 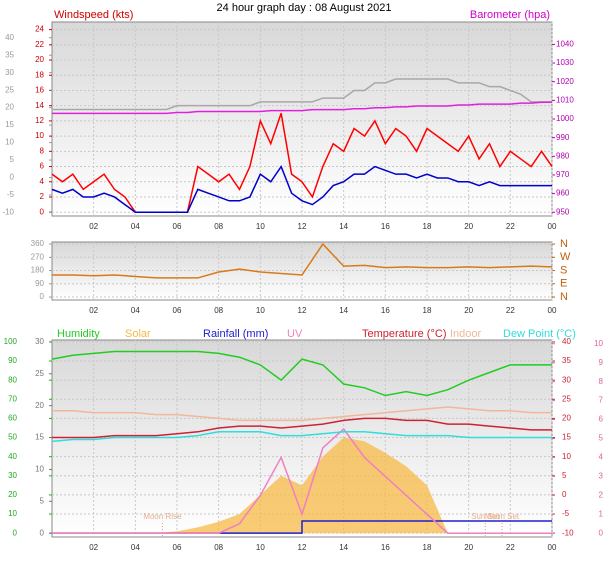 What do you see at coordinates (12, 475) in the screenshot?
I see `y-tick-label: 30` at bounding box center [12, 475].